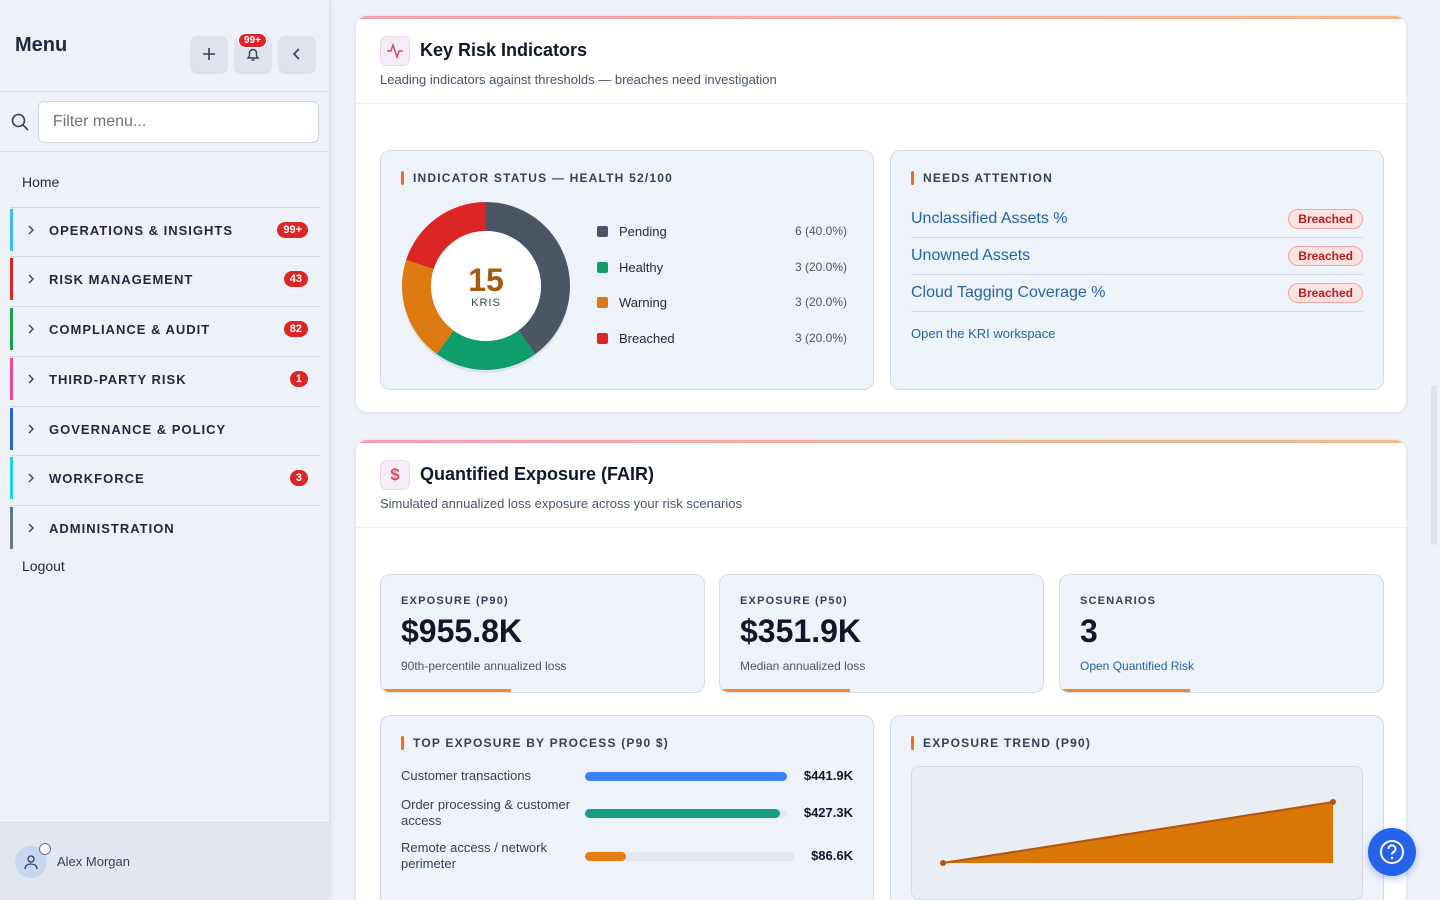  I want to click on menu-search, so click(164, 122).